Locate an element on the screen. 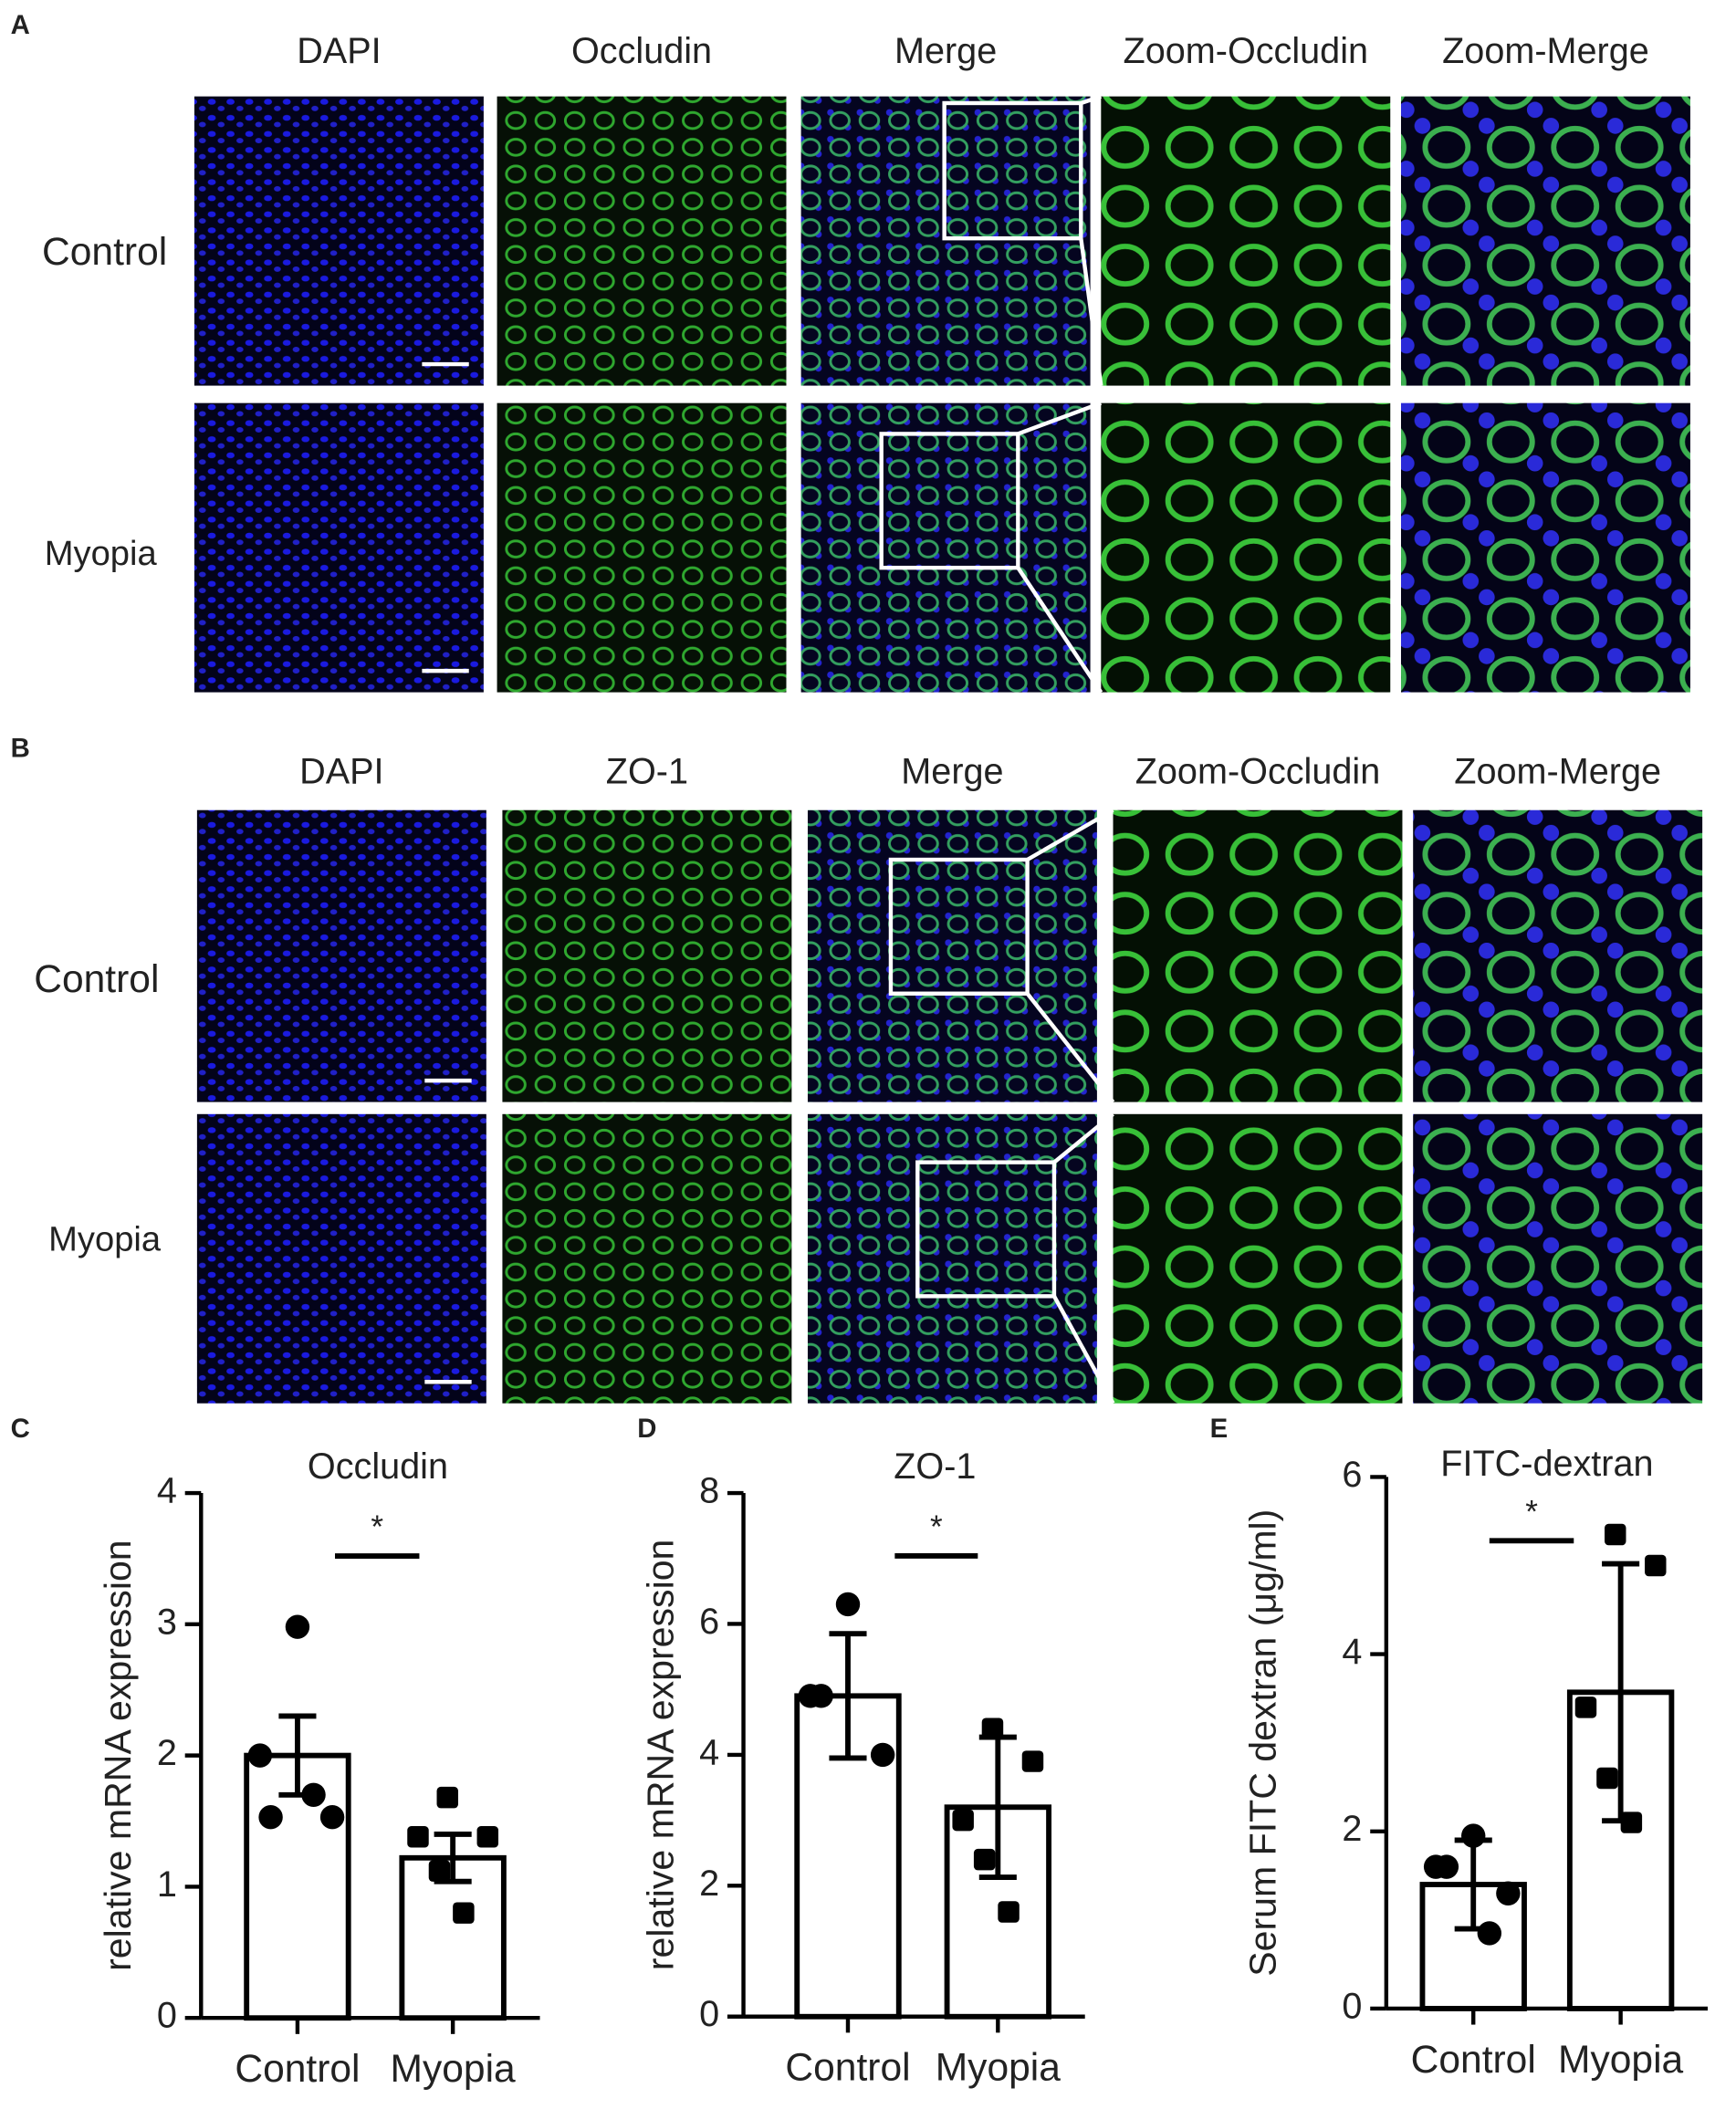 The height and width of the screenshot is (2109, 1736). panel-label: A is located at coordinates (20, 25).